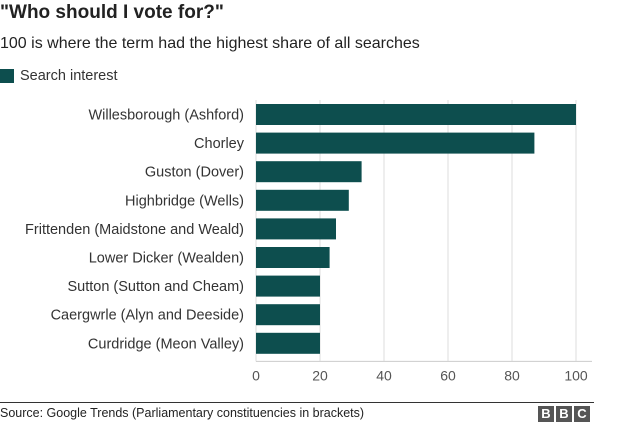 Image resolution: width=624 pixels, height=426 pixels. Describe the element at coordinates (134, 230) in the screenshot. I see `category-label: Frittenden (Maidstone and Weald)` at that location.